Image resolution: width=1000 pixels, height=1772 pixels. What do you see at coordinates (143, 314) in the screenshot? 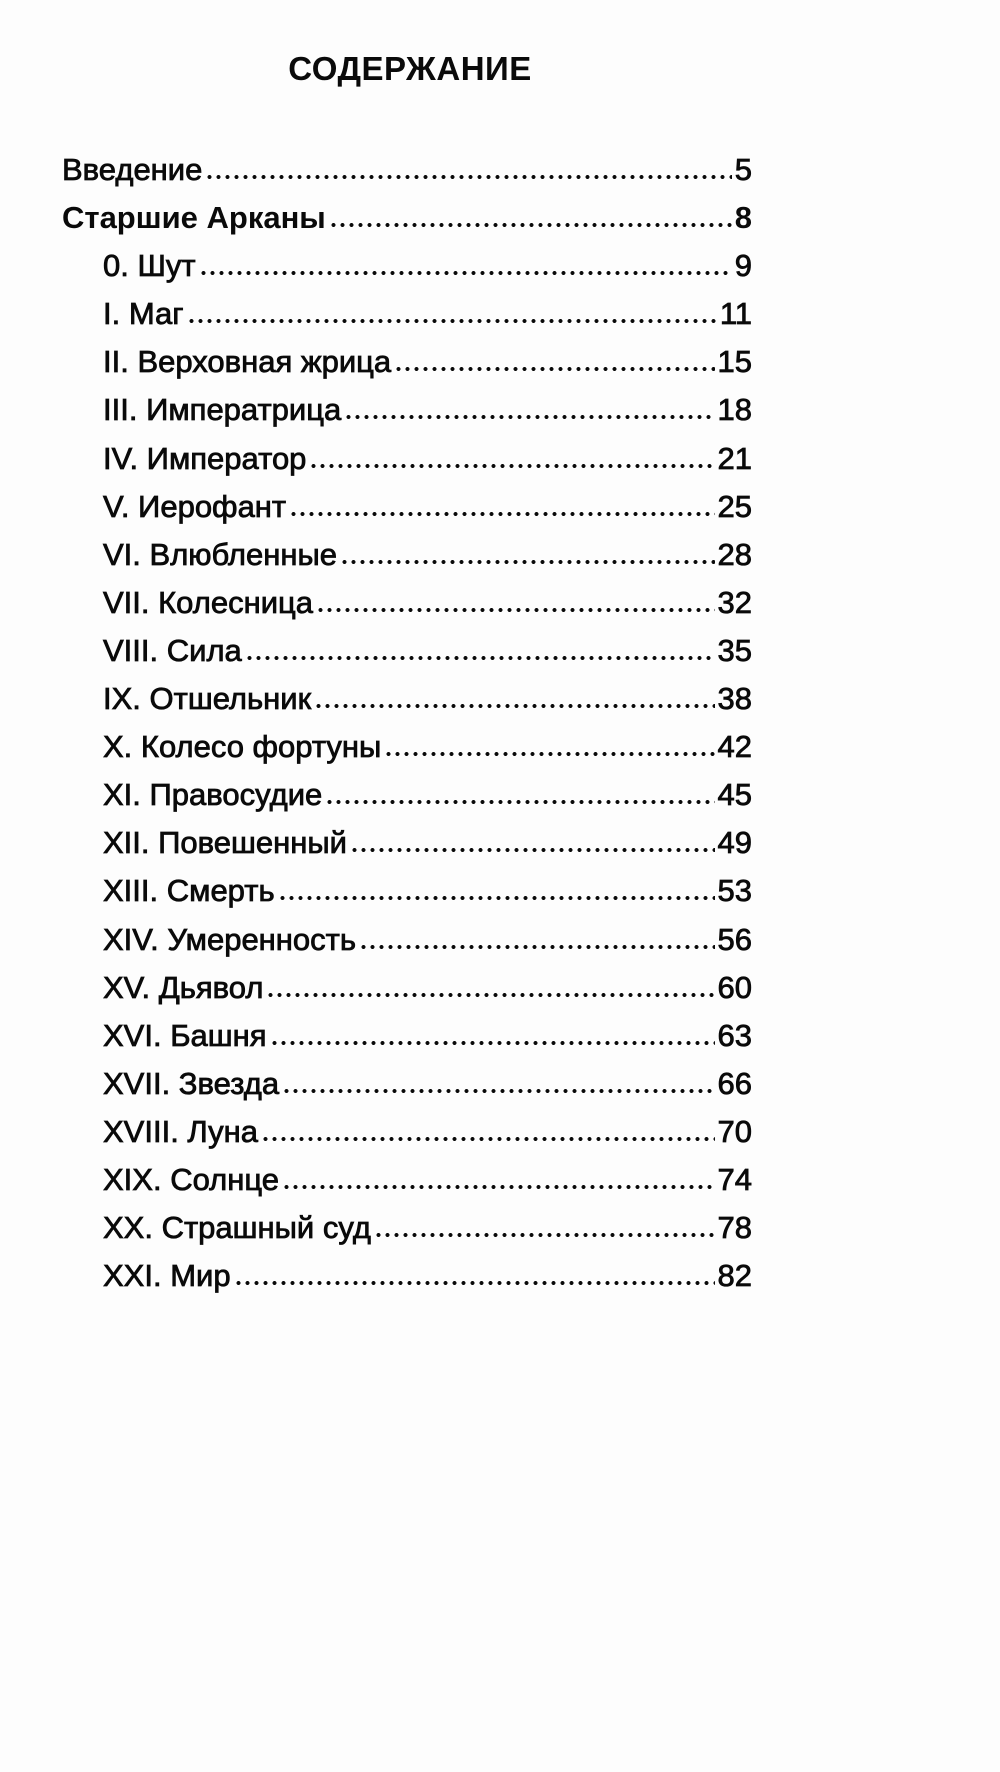
I see `toc-entry-title: I. Маг` at bounding box center [143, 314].